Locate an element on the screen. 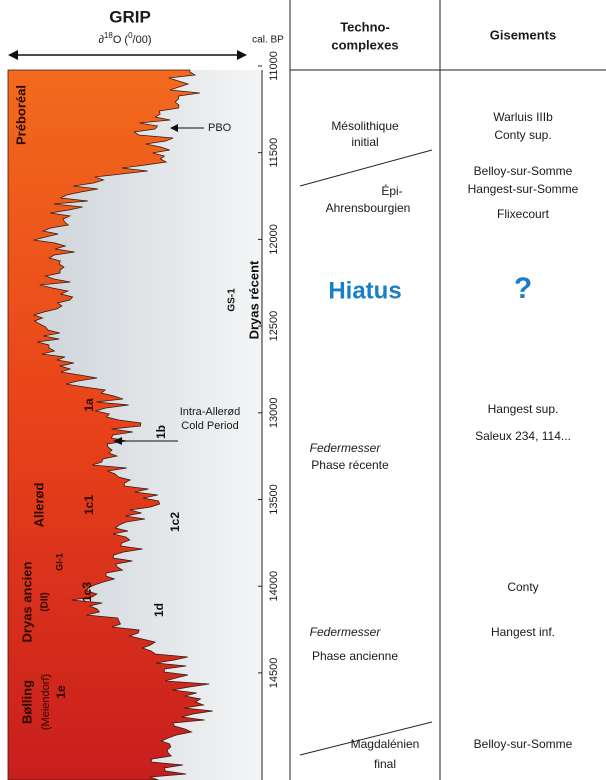  tick-label: 11500 is located at coordinates (274, 153).